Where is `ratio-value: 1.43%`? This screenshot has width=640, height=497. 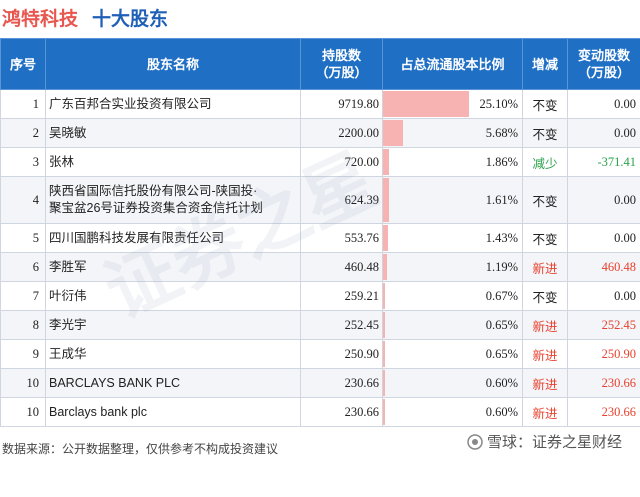 ratio-value: 1.43% is located at coordinates (504, 238).